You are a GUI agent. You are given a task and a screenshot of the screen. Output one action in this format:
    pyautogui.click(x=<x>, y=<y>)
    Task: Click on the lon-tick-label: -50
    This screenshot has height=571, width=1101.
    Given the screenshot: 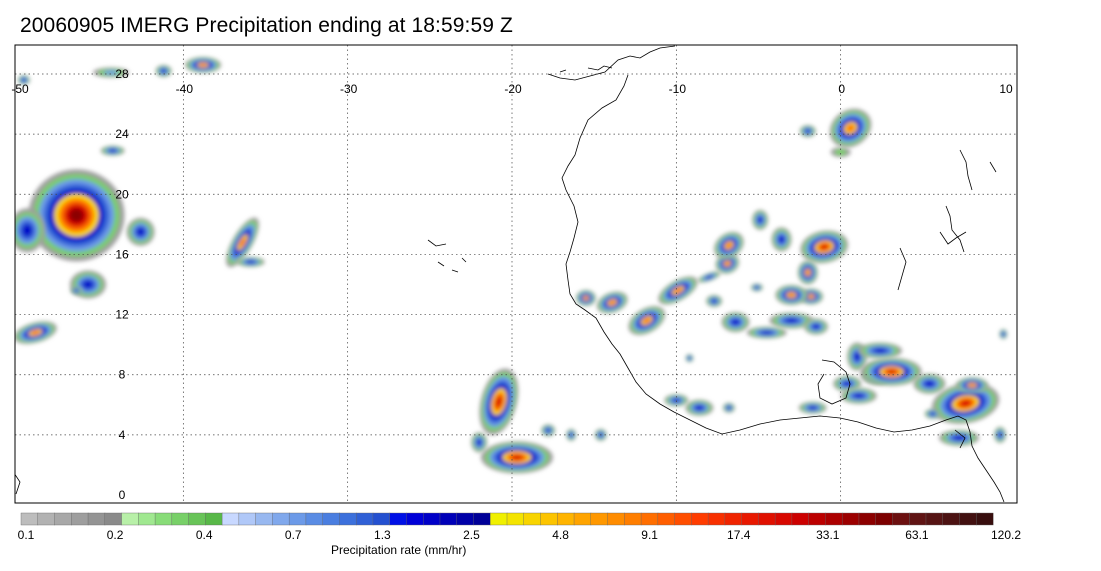 What is the action you would take?
    pyautogui.click(x=20, y=89)
    